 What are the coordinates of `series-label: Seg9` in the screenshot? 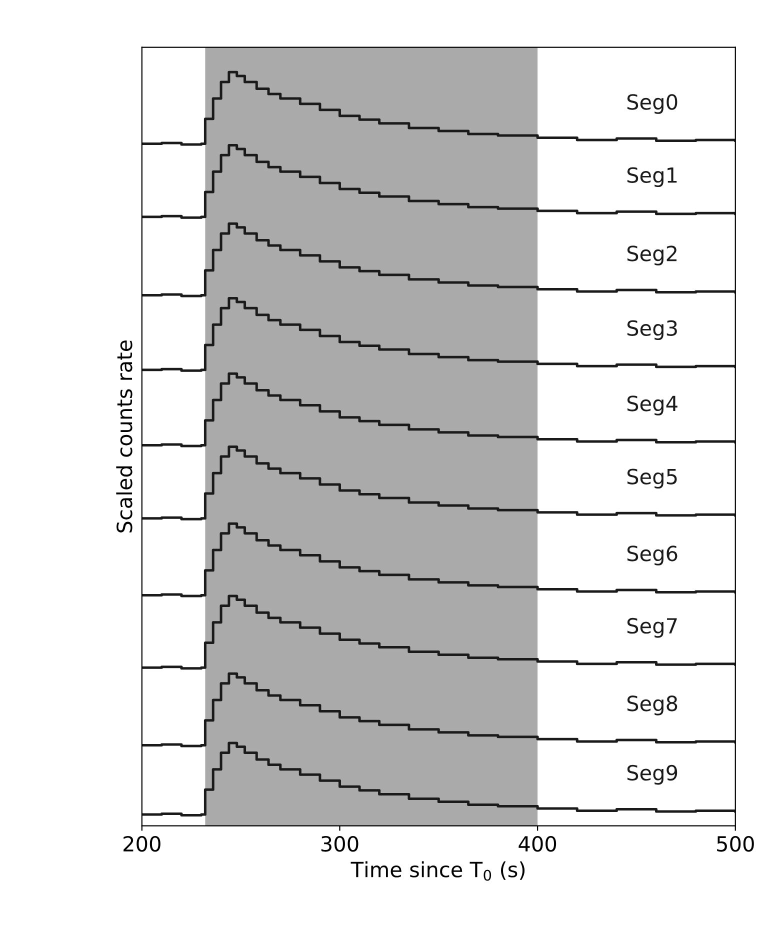 It's located at (652, 774).